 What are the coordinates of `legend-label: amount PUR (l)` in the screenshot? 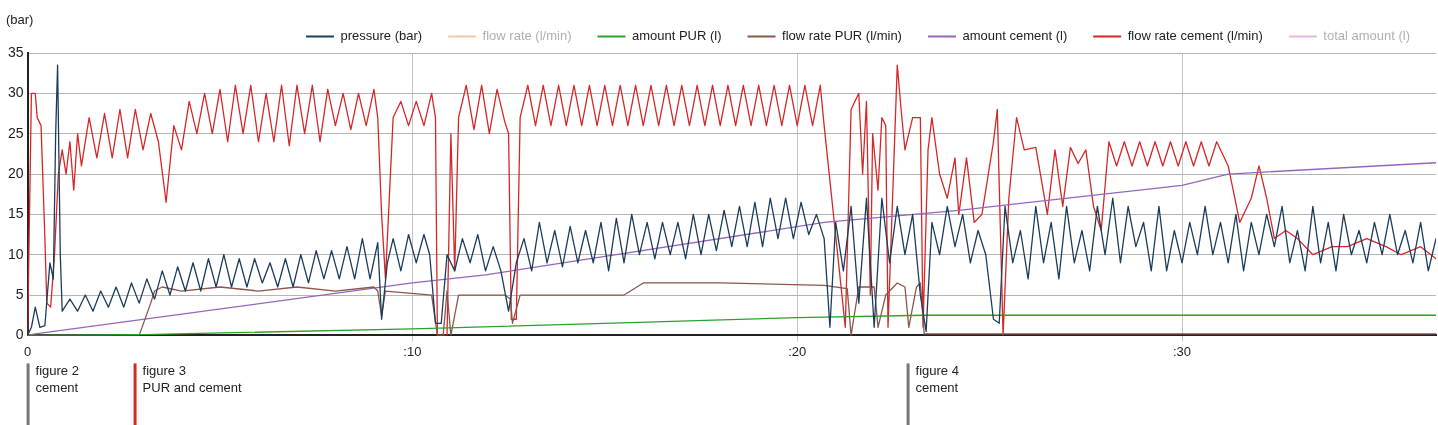 It's located at (676, 36).